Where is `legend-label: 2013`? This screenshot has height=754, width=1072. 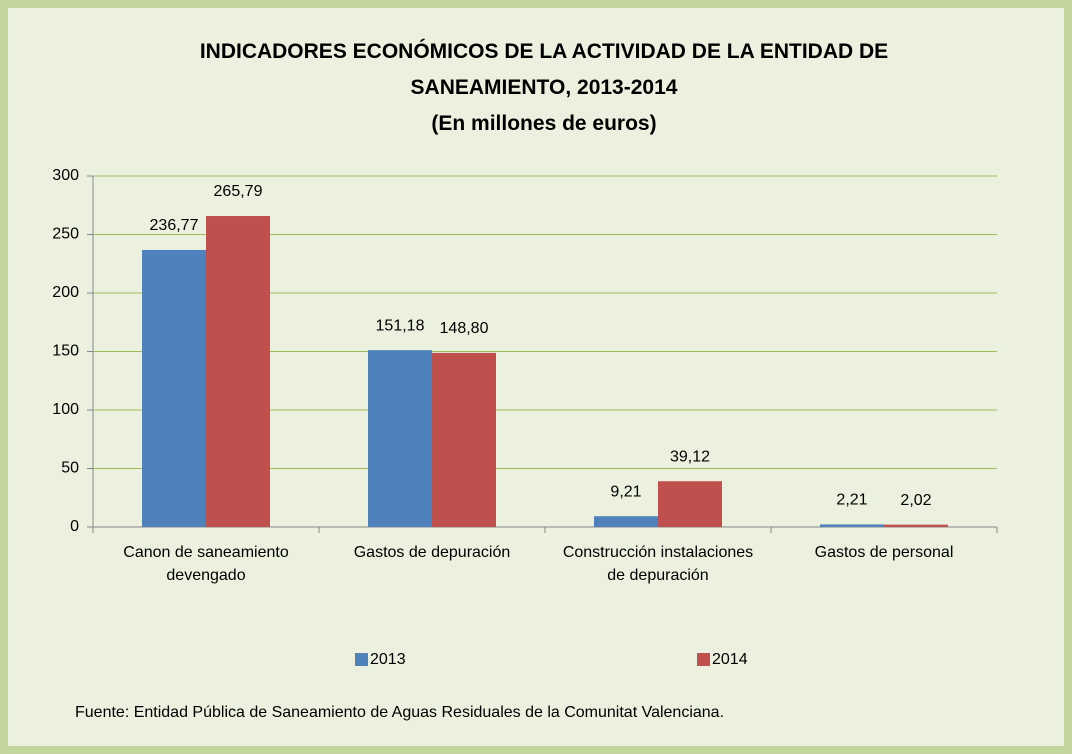
legend-label: 2013 is located at coordinates (388, 659).